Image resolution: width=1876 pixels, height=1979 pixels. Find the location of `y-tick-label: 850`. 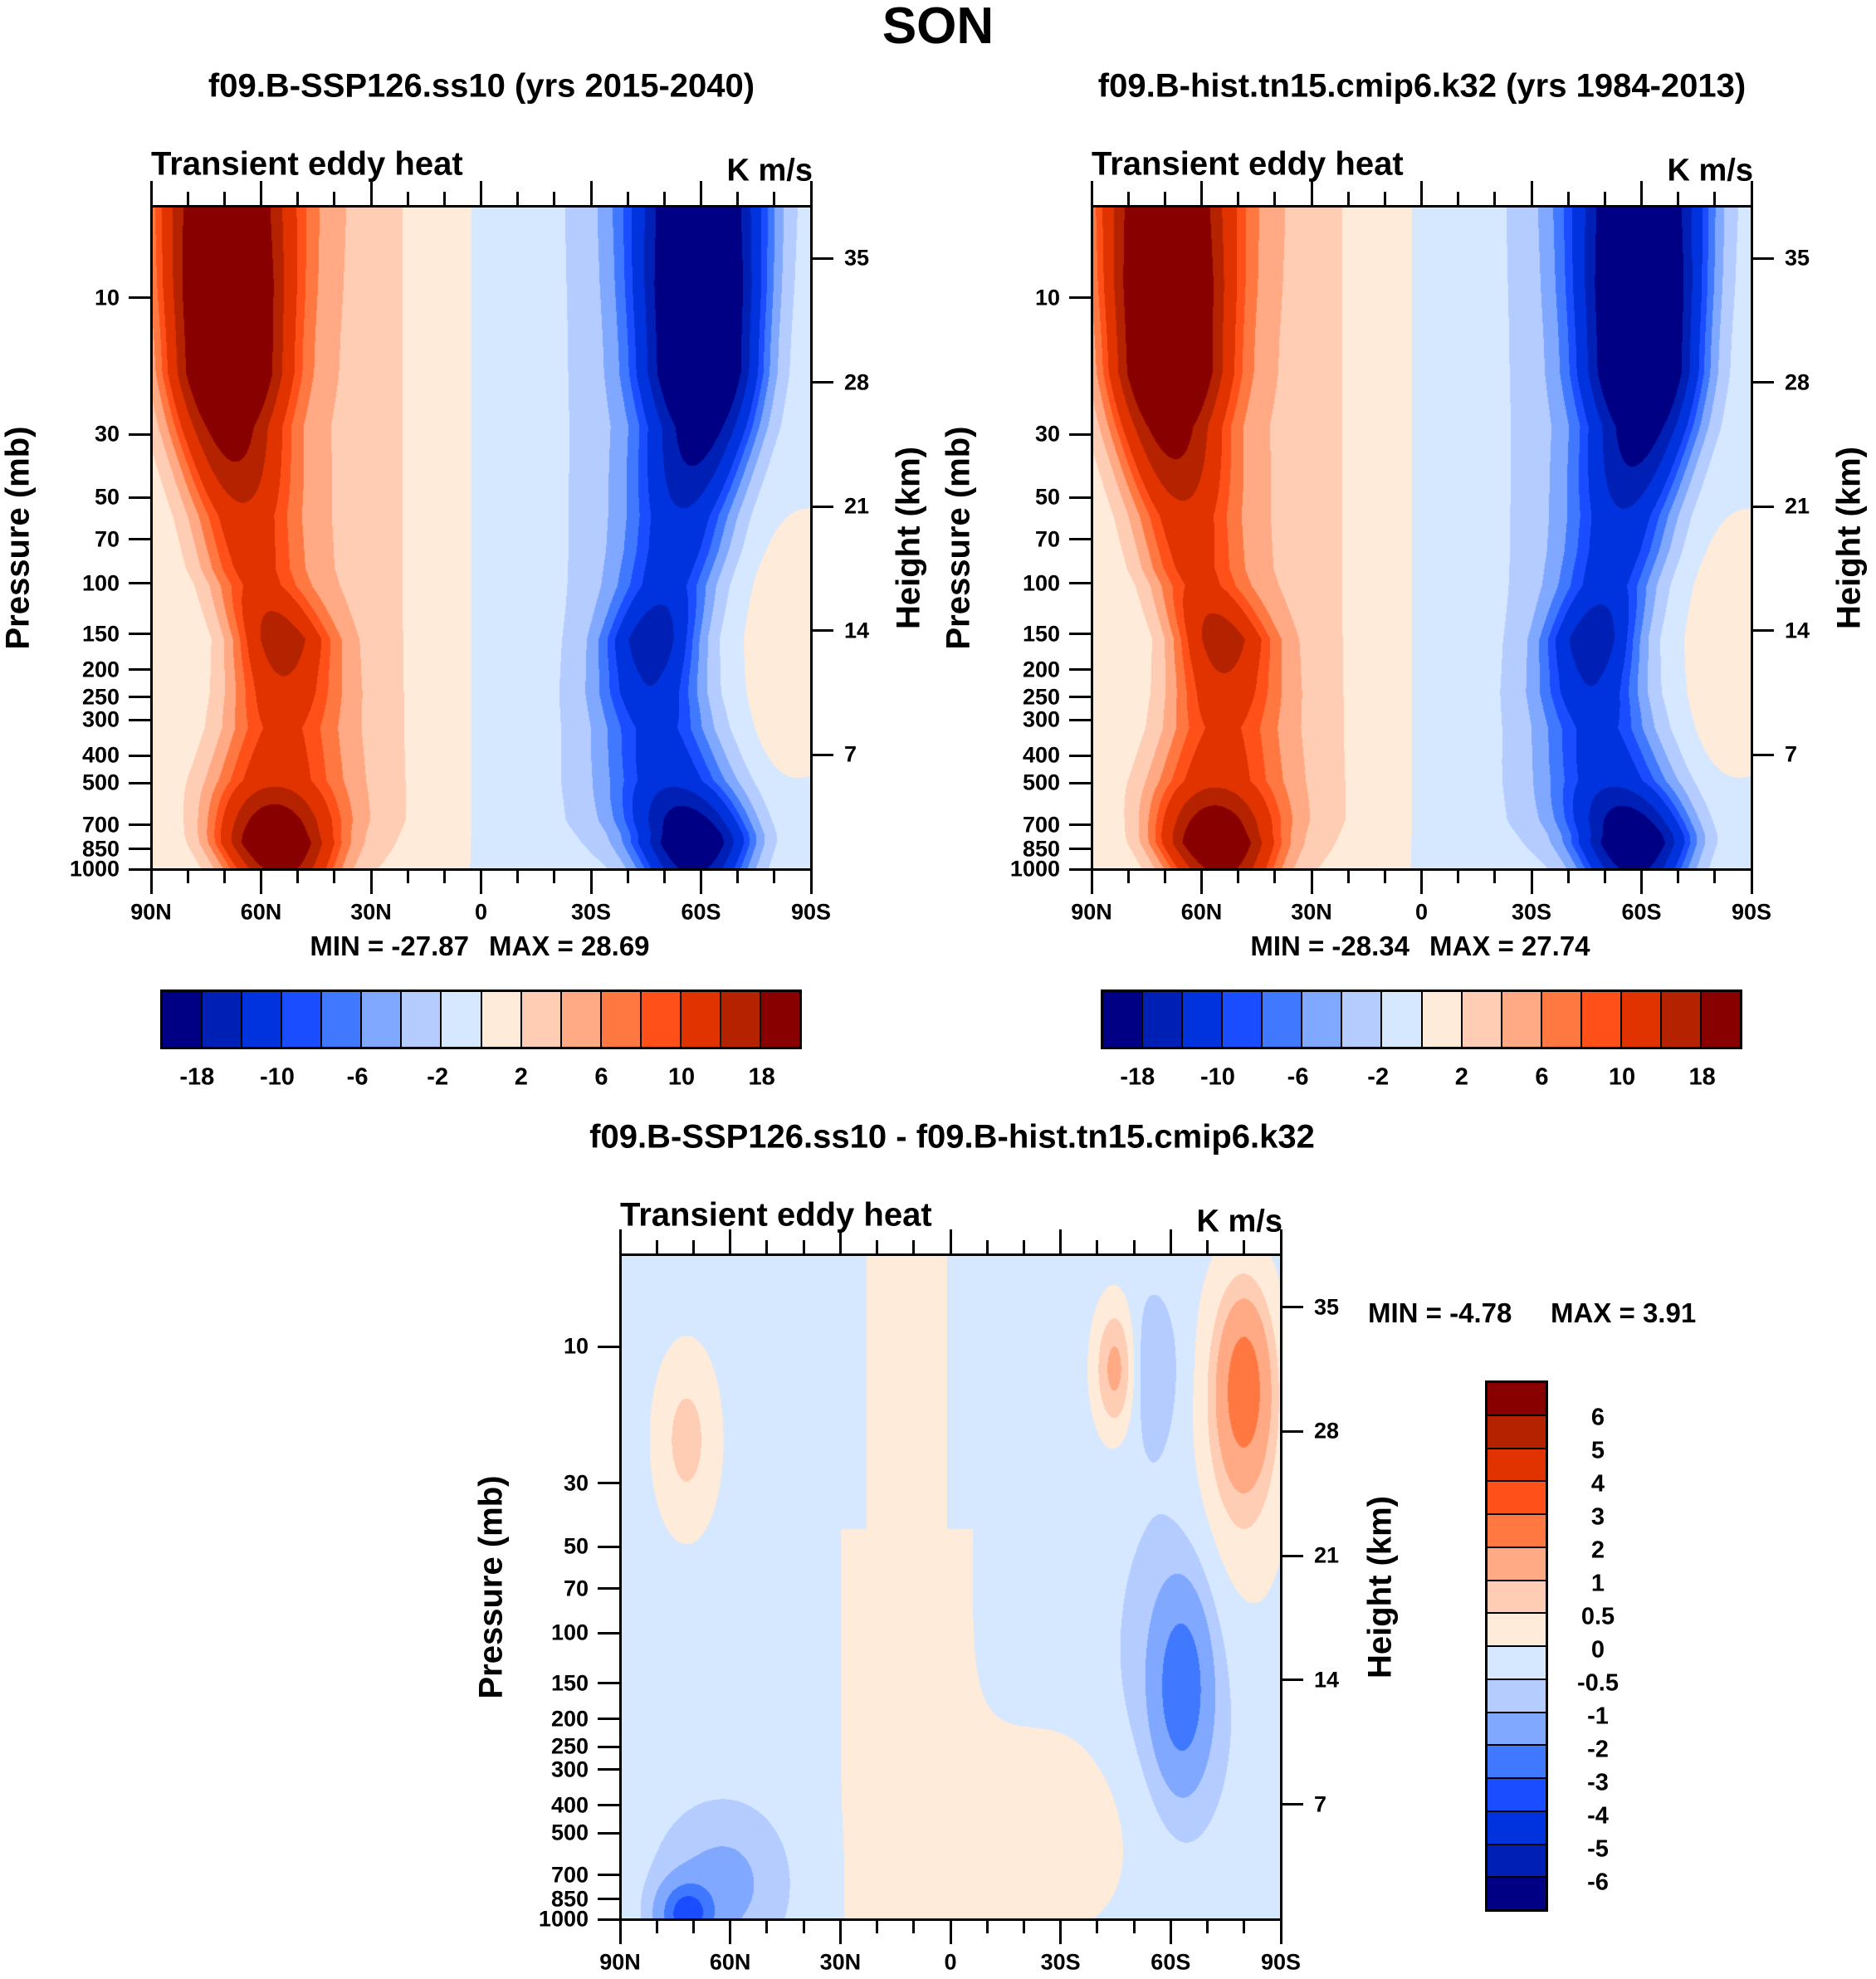

y-tick-label: 850 is located at coordinates (569, 1899).